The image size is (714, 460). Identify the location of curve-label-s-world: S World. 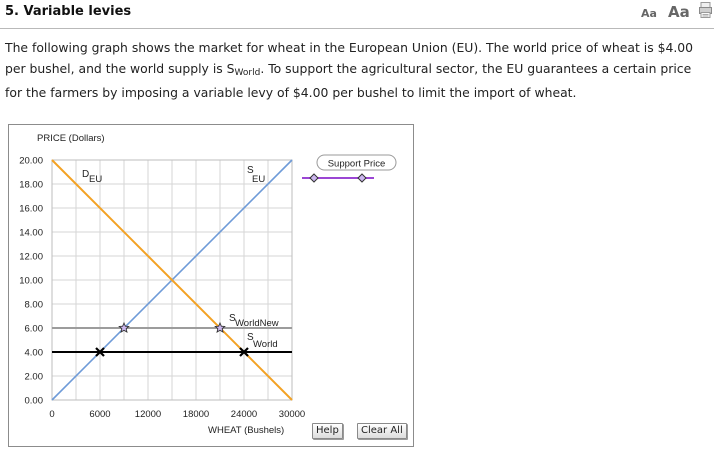
(262, 341).